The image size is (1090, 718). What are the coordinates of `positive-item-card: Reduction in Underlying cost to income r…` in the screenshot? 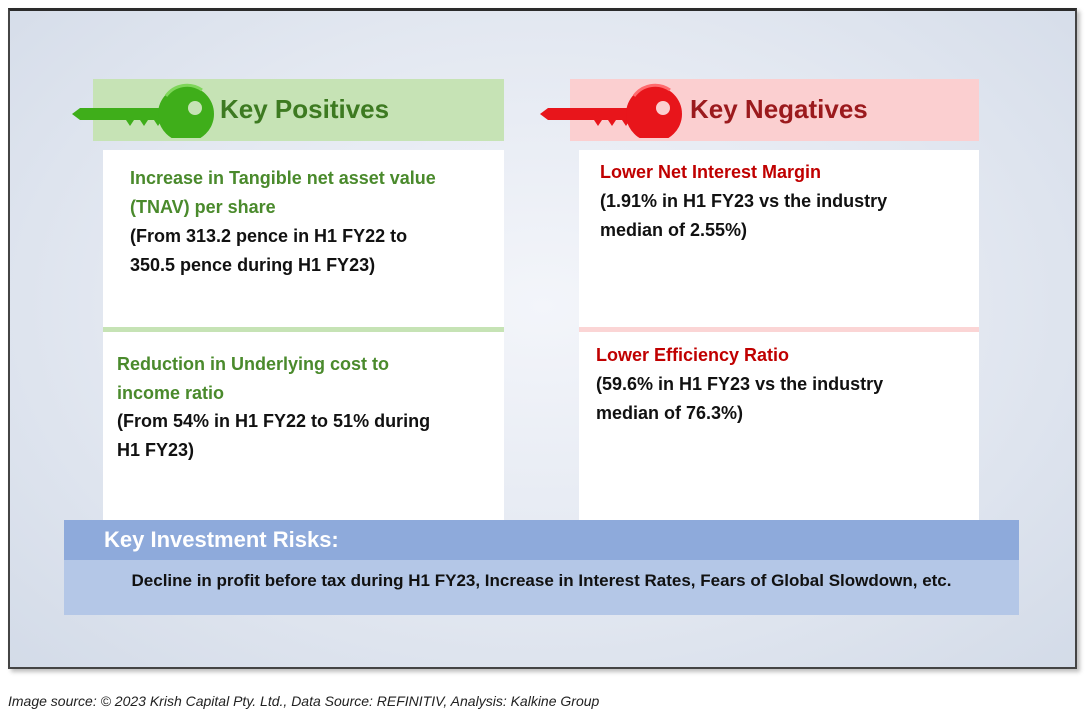 It's located at (303, 426).